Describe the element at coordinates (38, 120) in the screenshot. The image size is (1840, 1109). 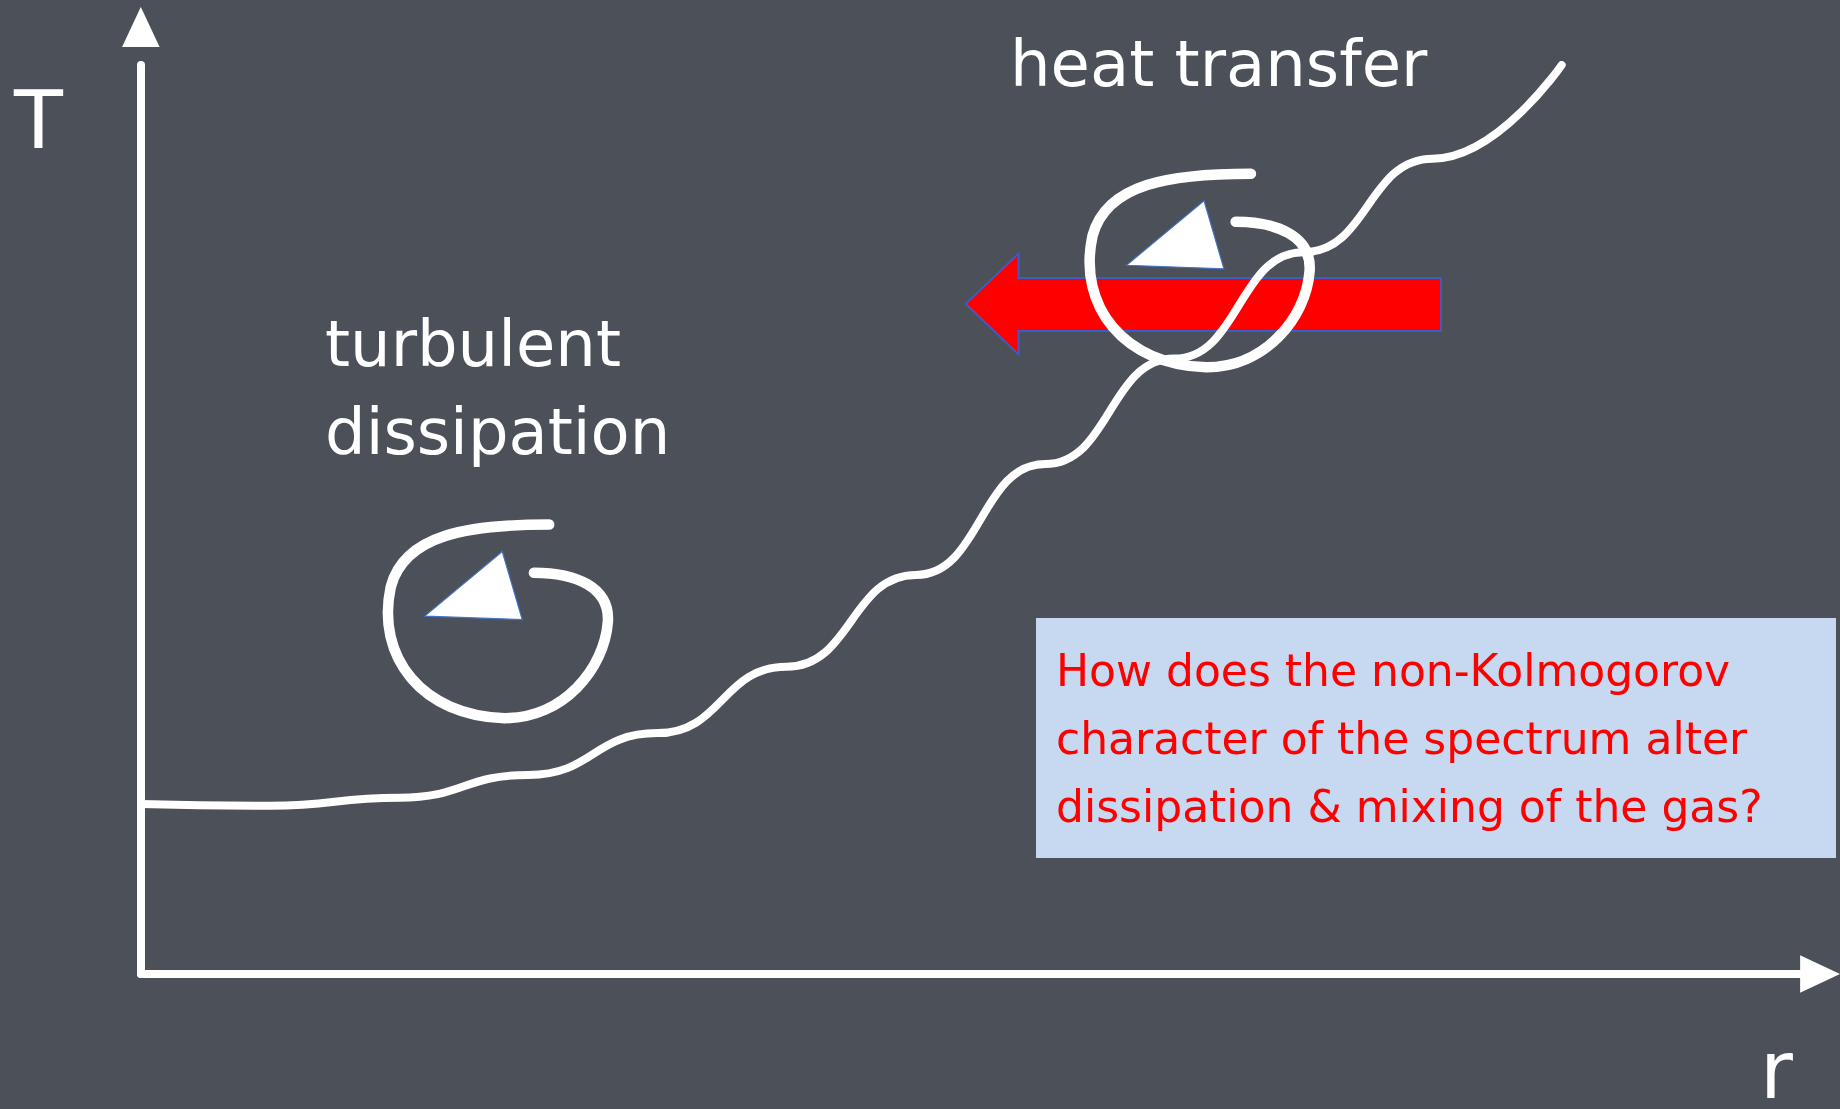
I see `y-axis-title: T` at that location.